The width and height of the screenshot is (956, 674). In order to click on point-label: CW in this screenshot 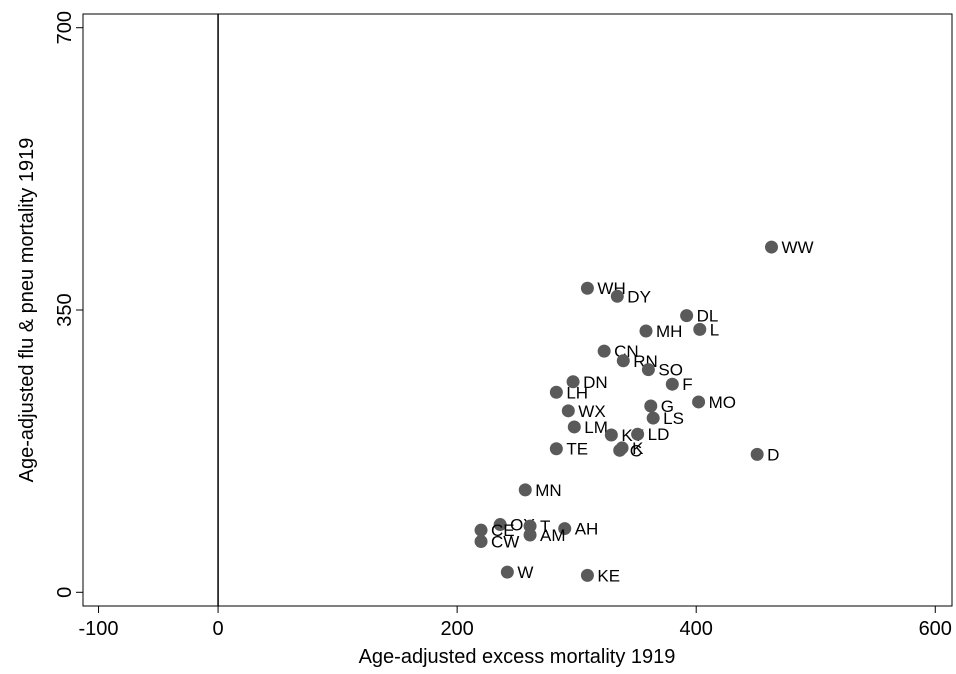, I will do `click(505, 541)`.